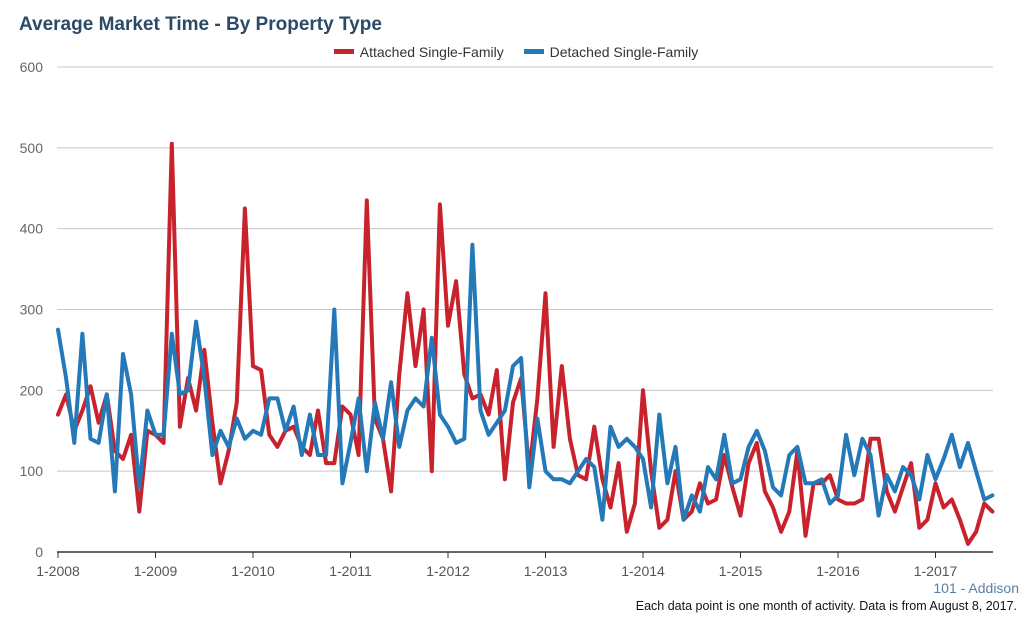  I want to click on x-tick-label: 1-2008, so click(58, 571).